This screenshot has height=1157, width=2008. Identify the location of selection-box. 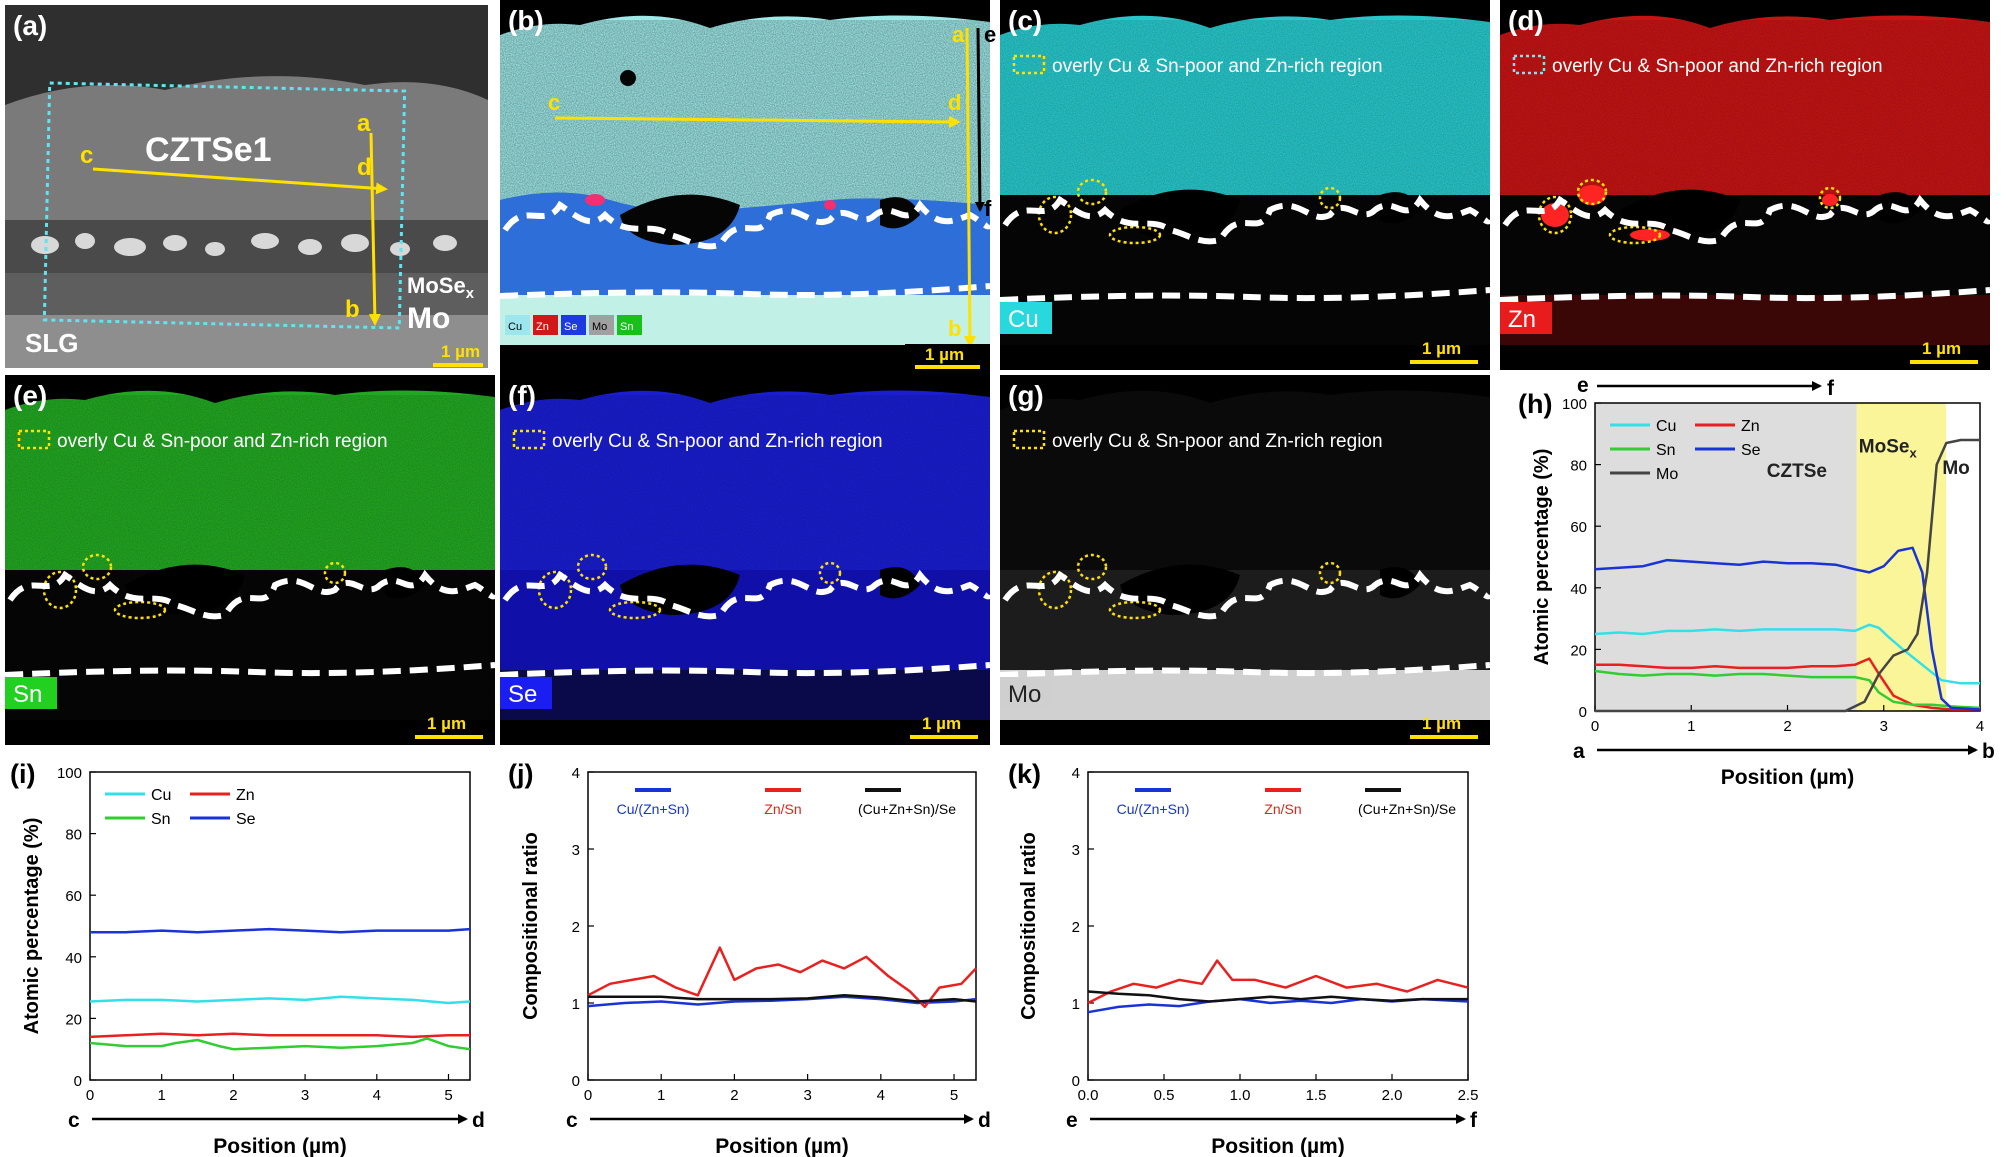
(224, 205).